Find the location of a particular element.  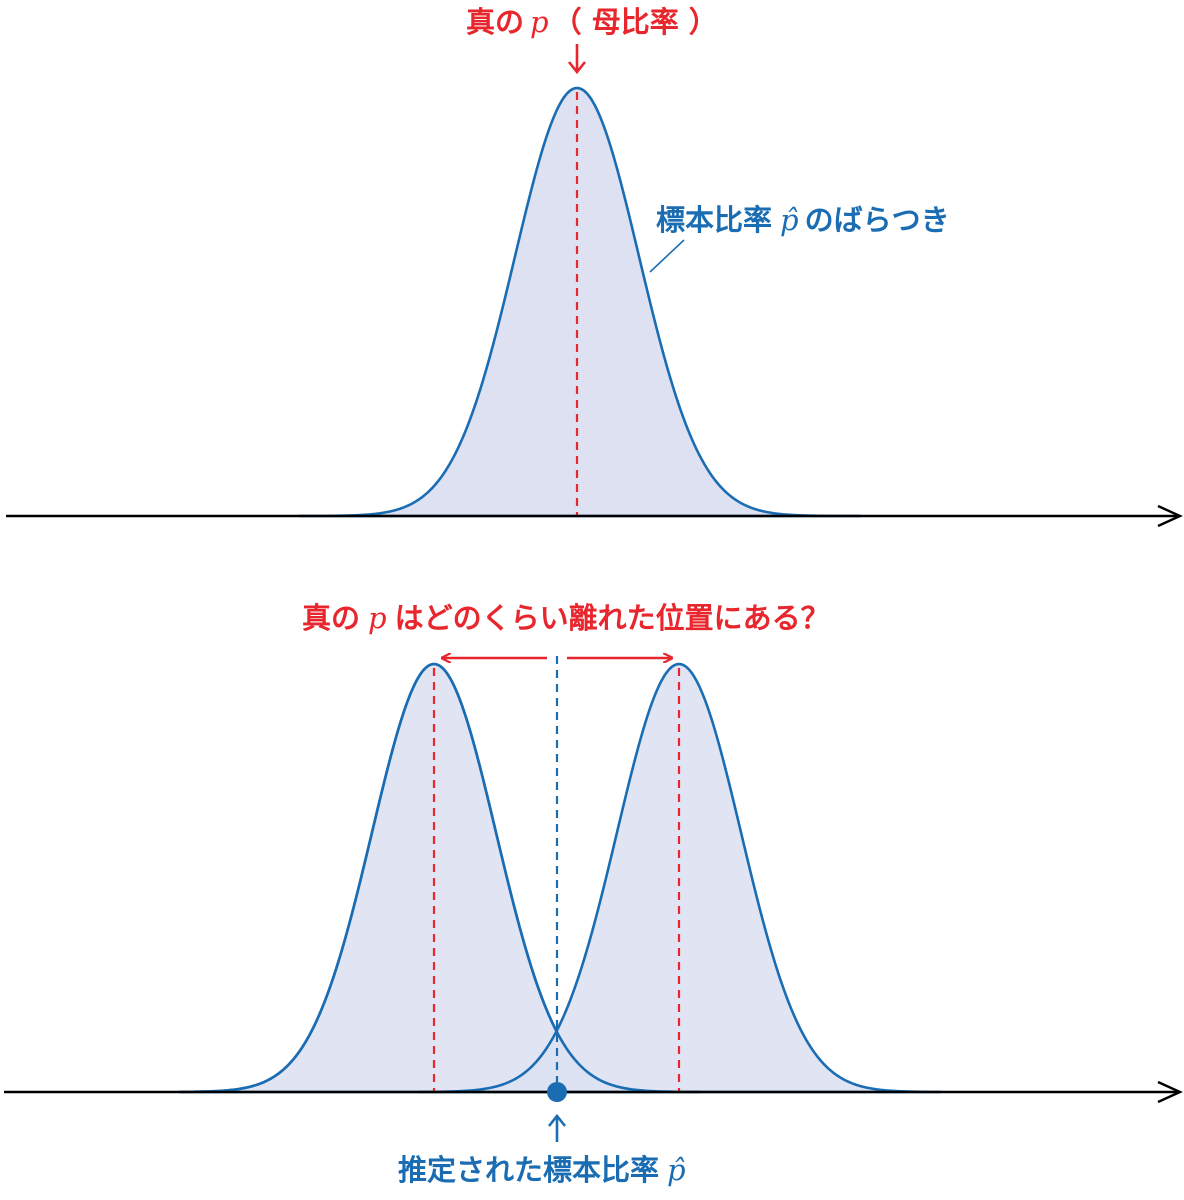

top-axis-arrowhead is located at coordinates (1170, 516).